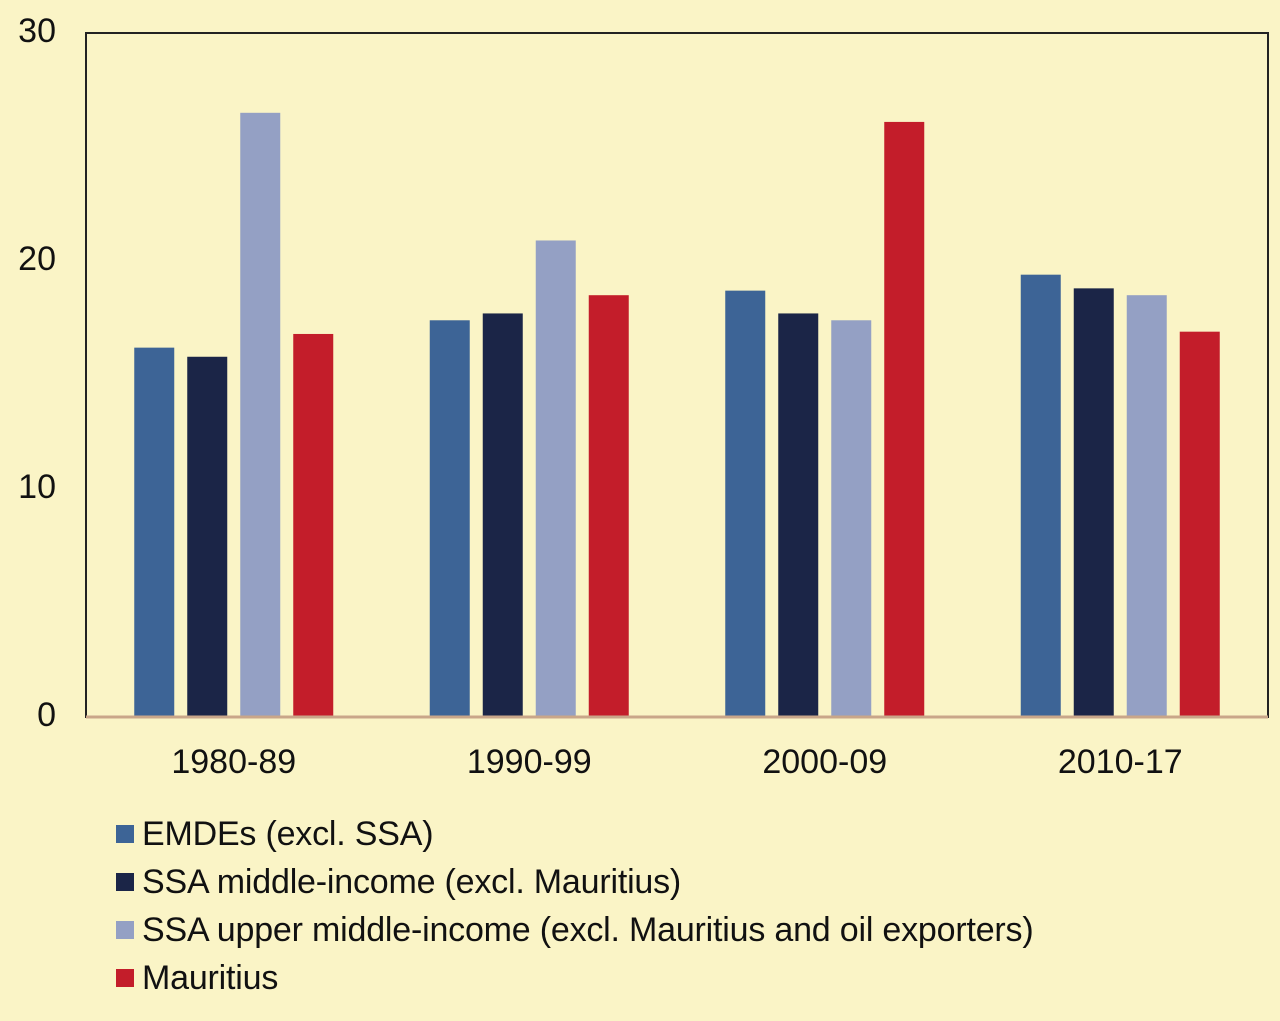 This screenshot has width=1280, height=1021. What do you see at coordinates (412, 881) in the screenshot?
I see `legend-label: SSA middle-income (excl. Mauritius)` at bounding box center [412, 881].